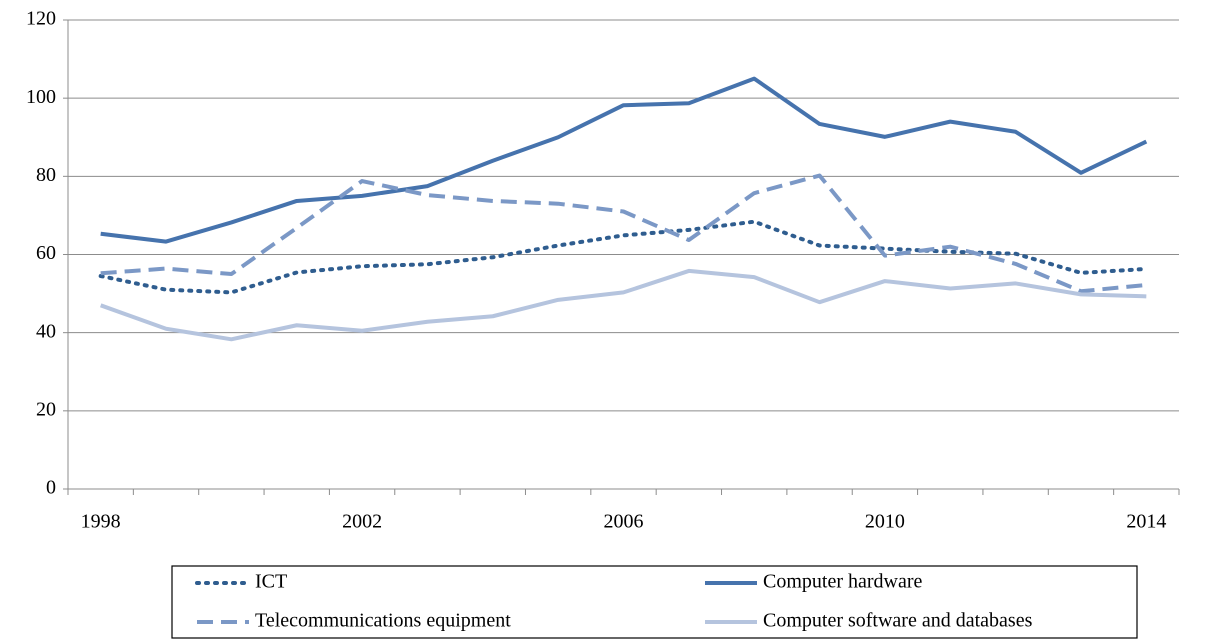 The height and width of the screenshot is (644, 1207). What do you see at coordinates (46, 409) in the screenshot?
I see `y-tick-label: 20` at bounding box center [46, 409].